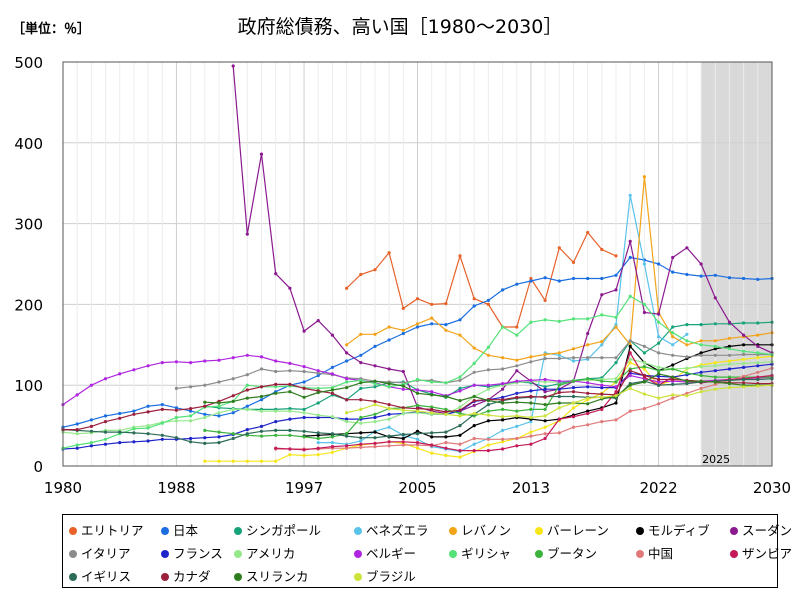 The image size is (800, 600). What do you see at coordinates (28, 63) in the screenshot?
I see `y-tick-label: 500` at bounding box center [28, 63].